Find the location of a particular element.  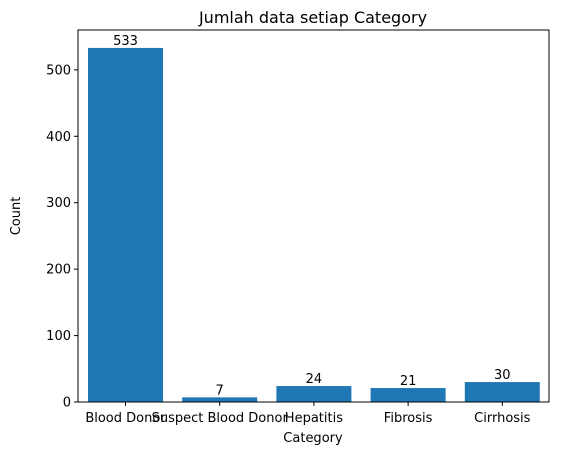

y-tick-label: 400 is located at coordinates (58, 137).